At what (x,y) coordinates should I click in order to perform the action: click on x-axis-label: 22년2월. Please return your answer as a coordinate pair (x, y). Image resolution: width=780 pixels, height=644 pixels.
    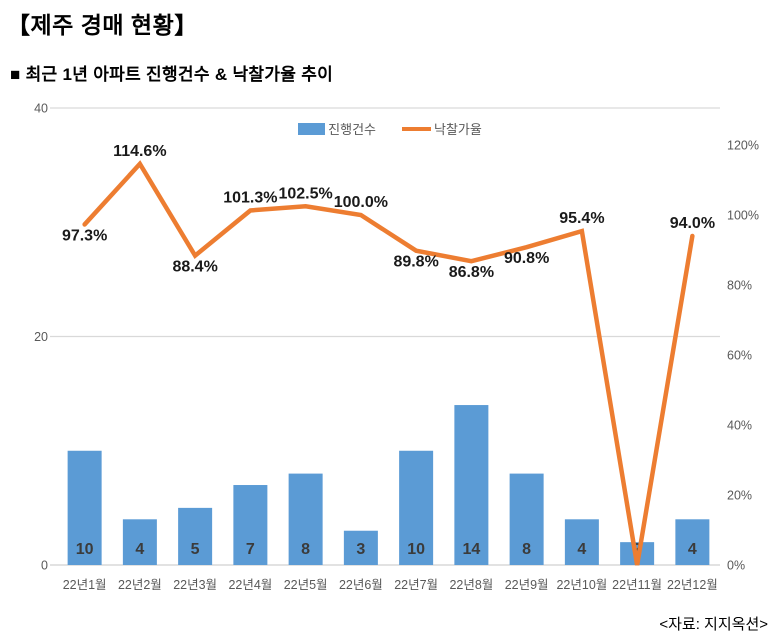
    Looking at the image, I should click on (140, 585).